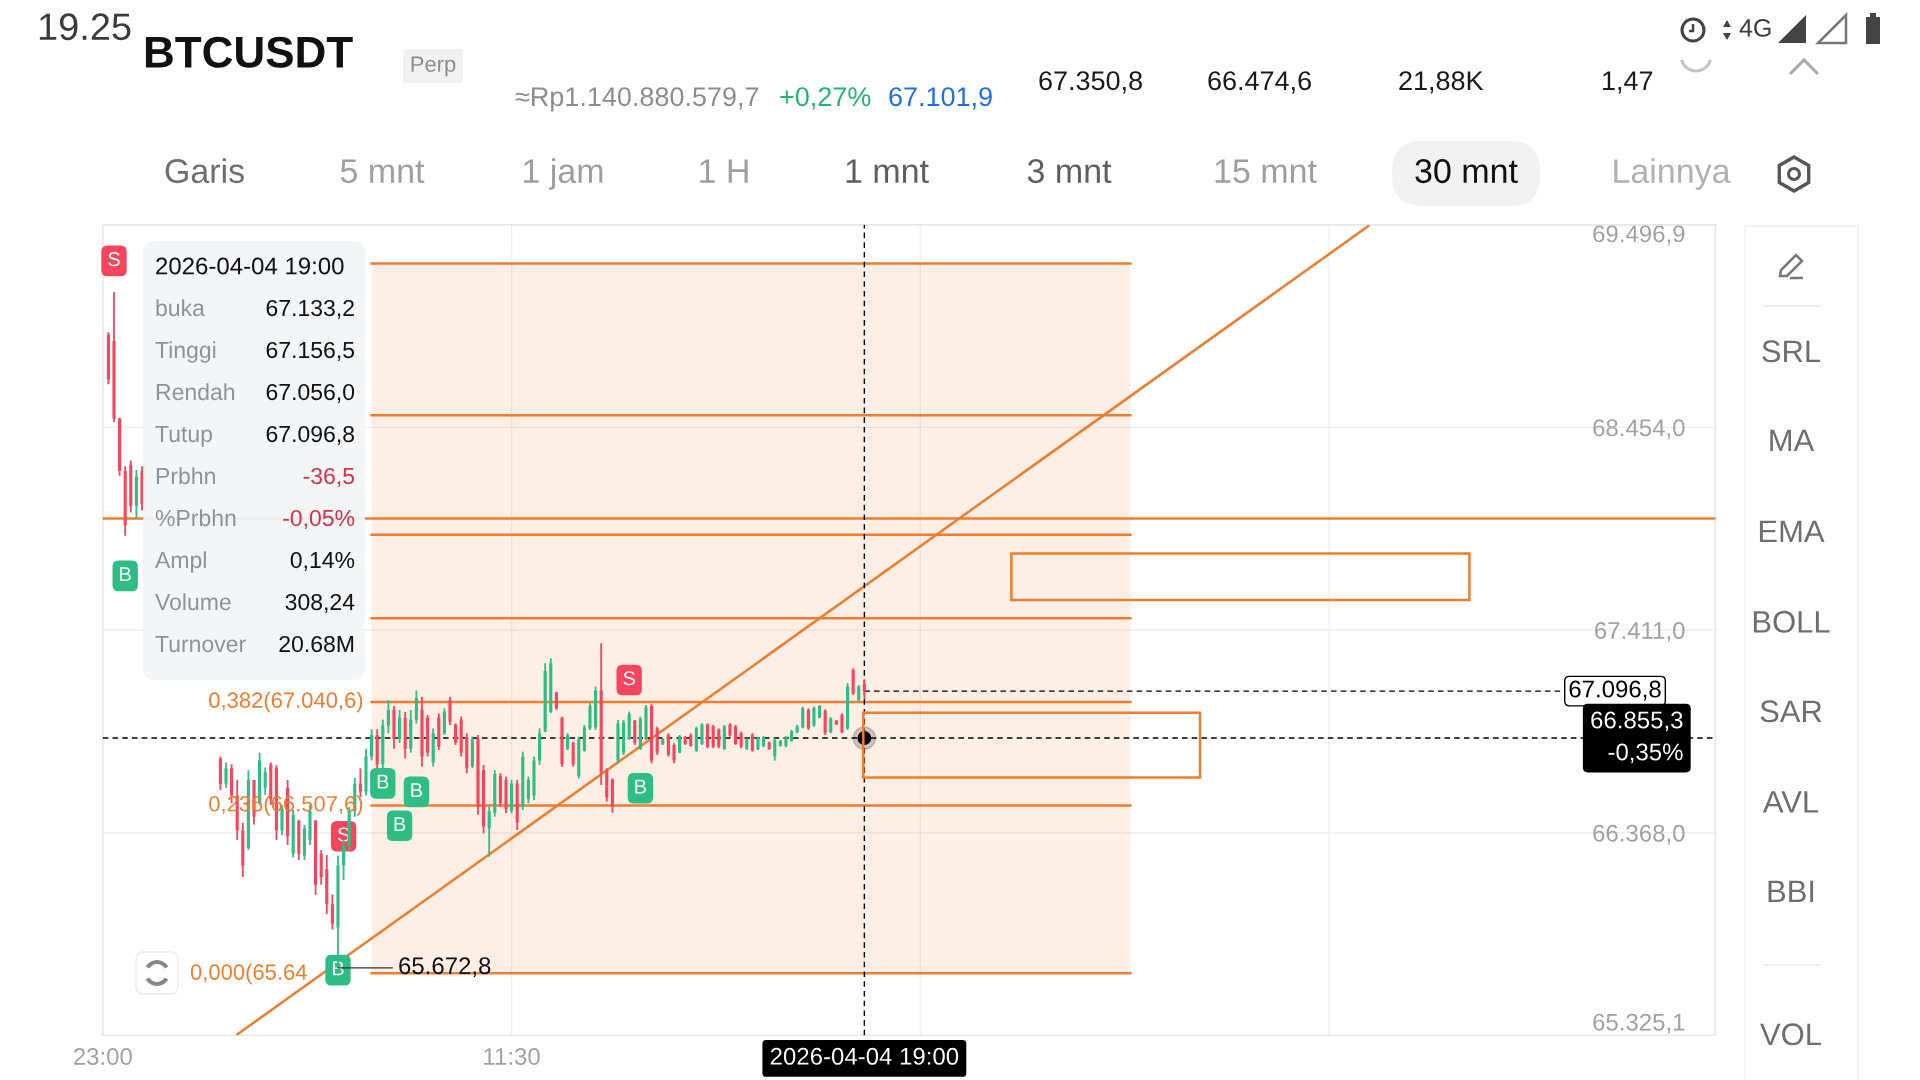 The image size is (1920, 1080). What do you see at coordinates (183, 436) in the screenshot?
I see `annotation: Tutup` at bounding box center [183, 436].